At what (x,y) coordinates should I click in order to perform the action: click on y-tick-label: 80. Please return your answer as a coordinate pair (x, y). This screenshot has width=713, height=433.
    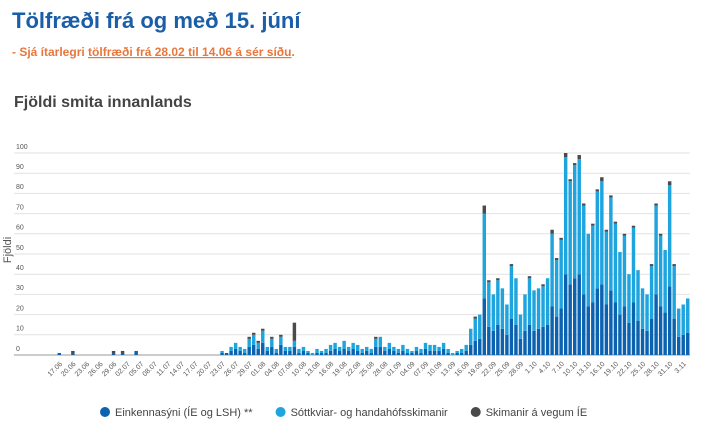
    Looking at the image, I should click on (20, 187).